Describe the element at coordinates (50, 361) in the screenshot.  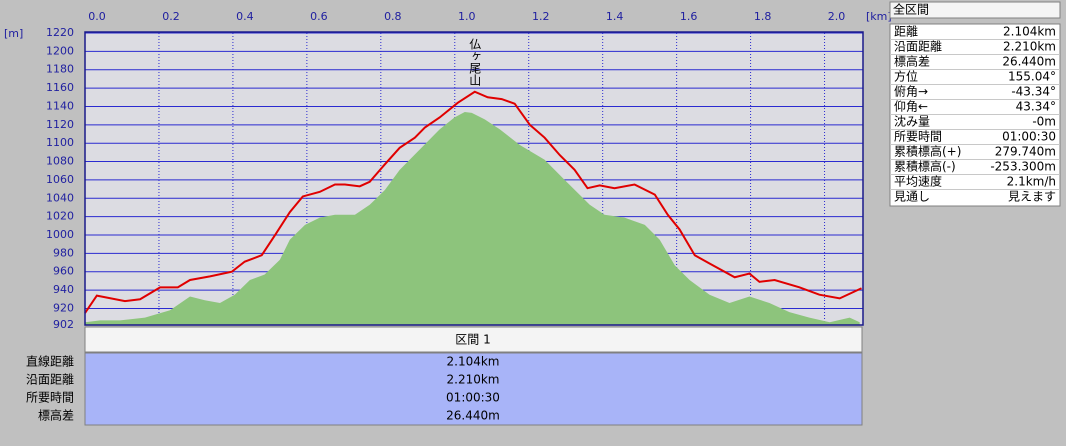
I see `section-label: 直線距離` at that location.